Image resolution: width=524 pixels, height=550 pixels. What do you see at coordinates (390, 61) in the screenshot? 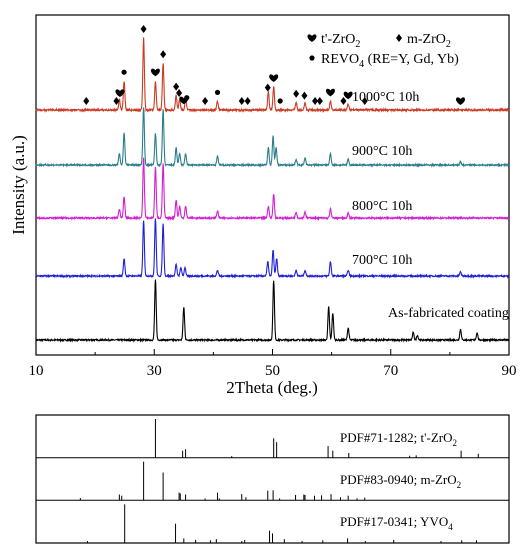
I see `legend-entry-revo4: REVO4 (RE=Y, Gd, Yb)` at bounding box center [390, 61].